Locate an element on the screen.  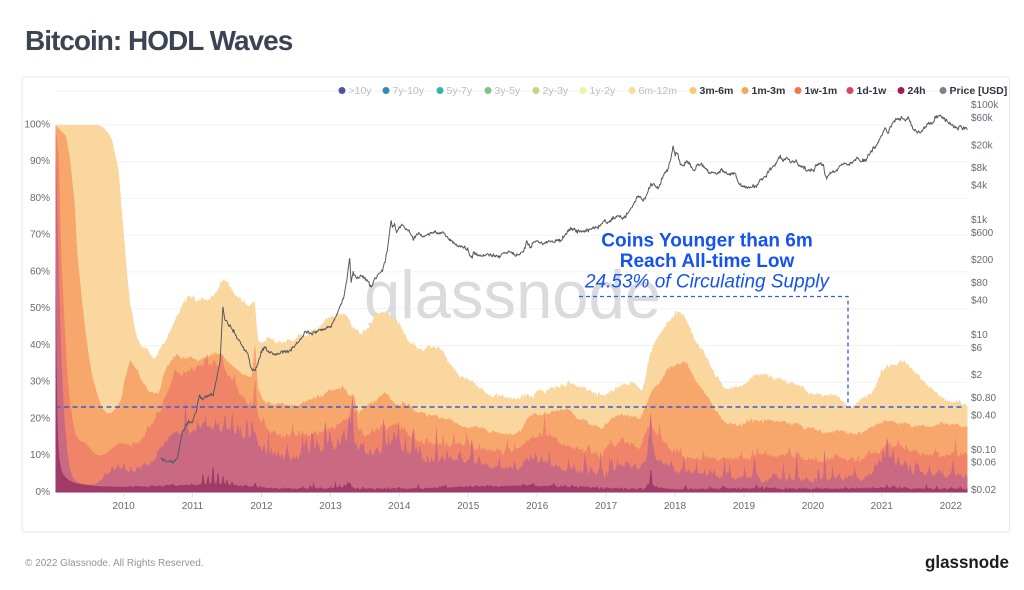
svg-text: Reach All-time Low is located at coordinates (707, 261).